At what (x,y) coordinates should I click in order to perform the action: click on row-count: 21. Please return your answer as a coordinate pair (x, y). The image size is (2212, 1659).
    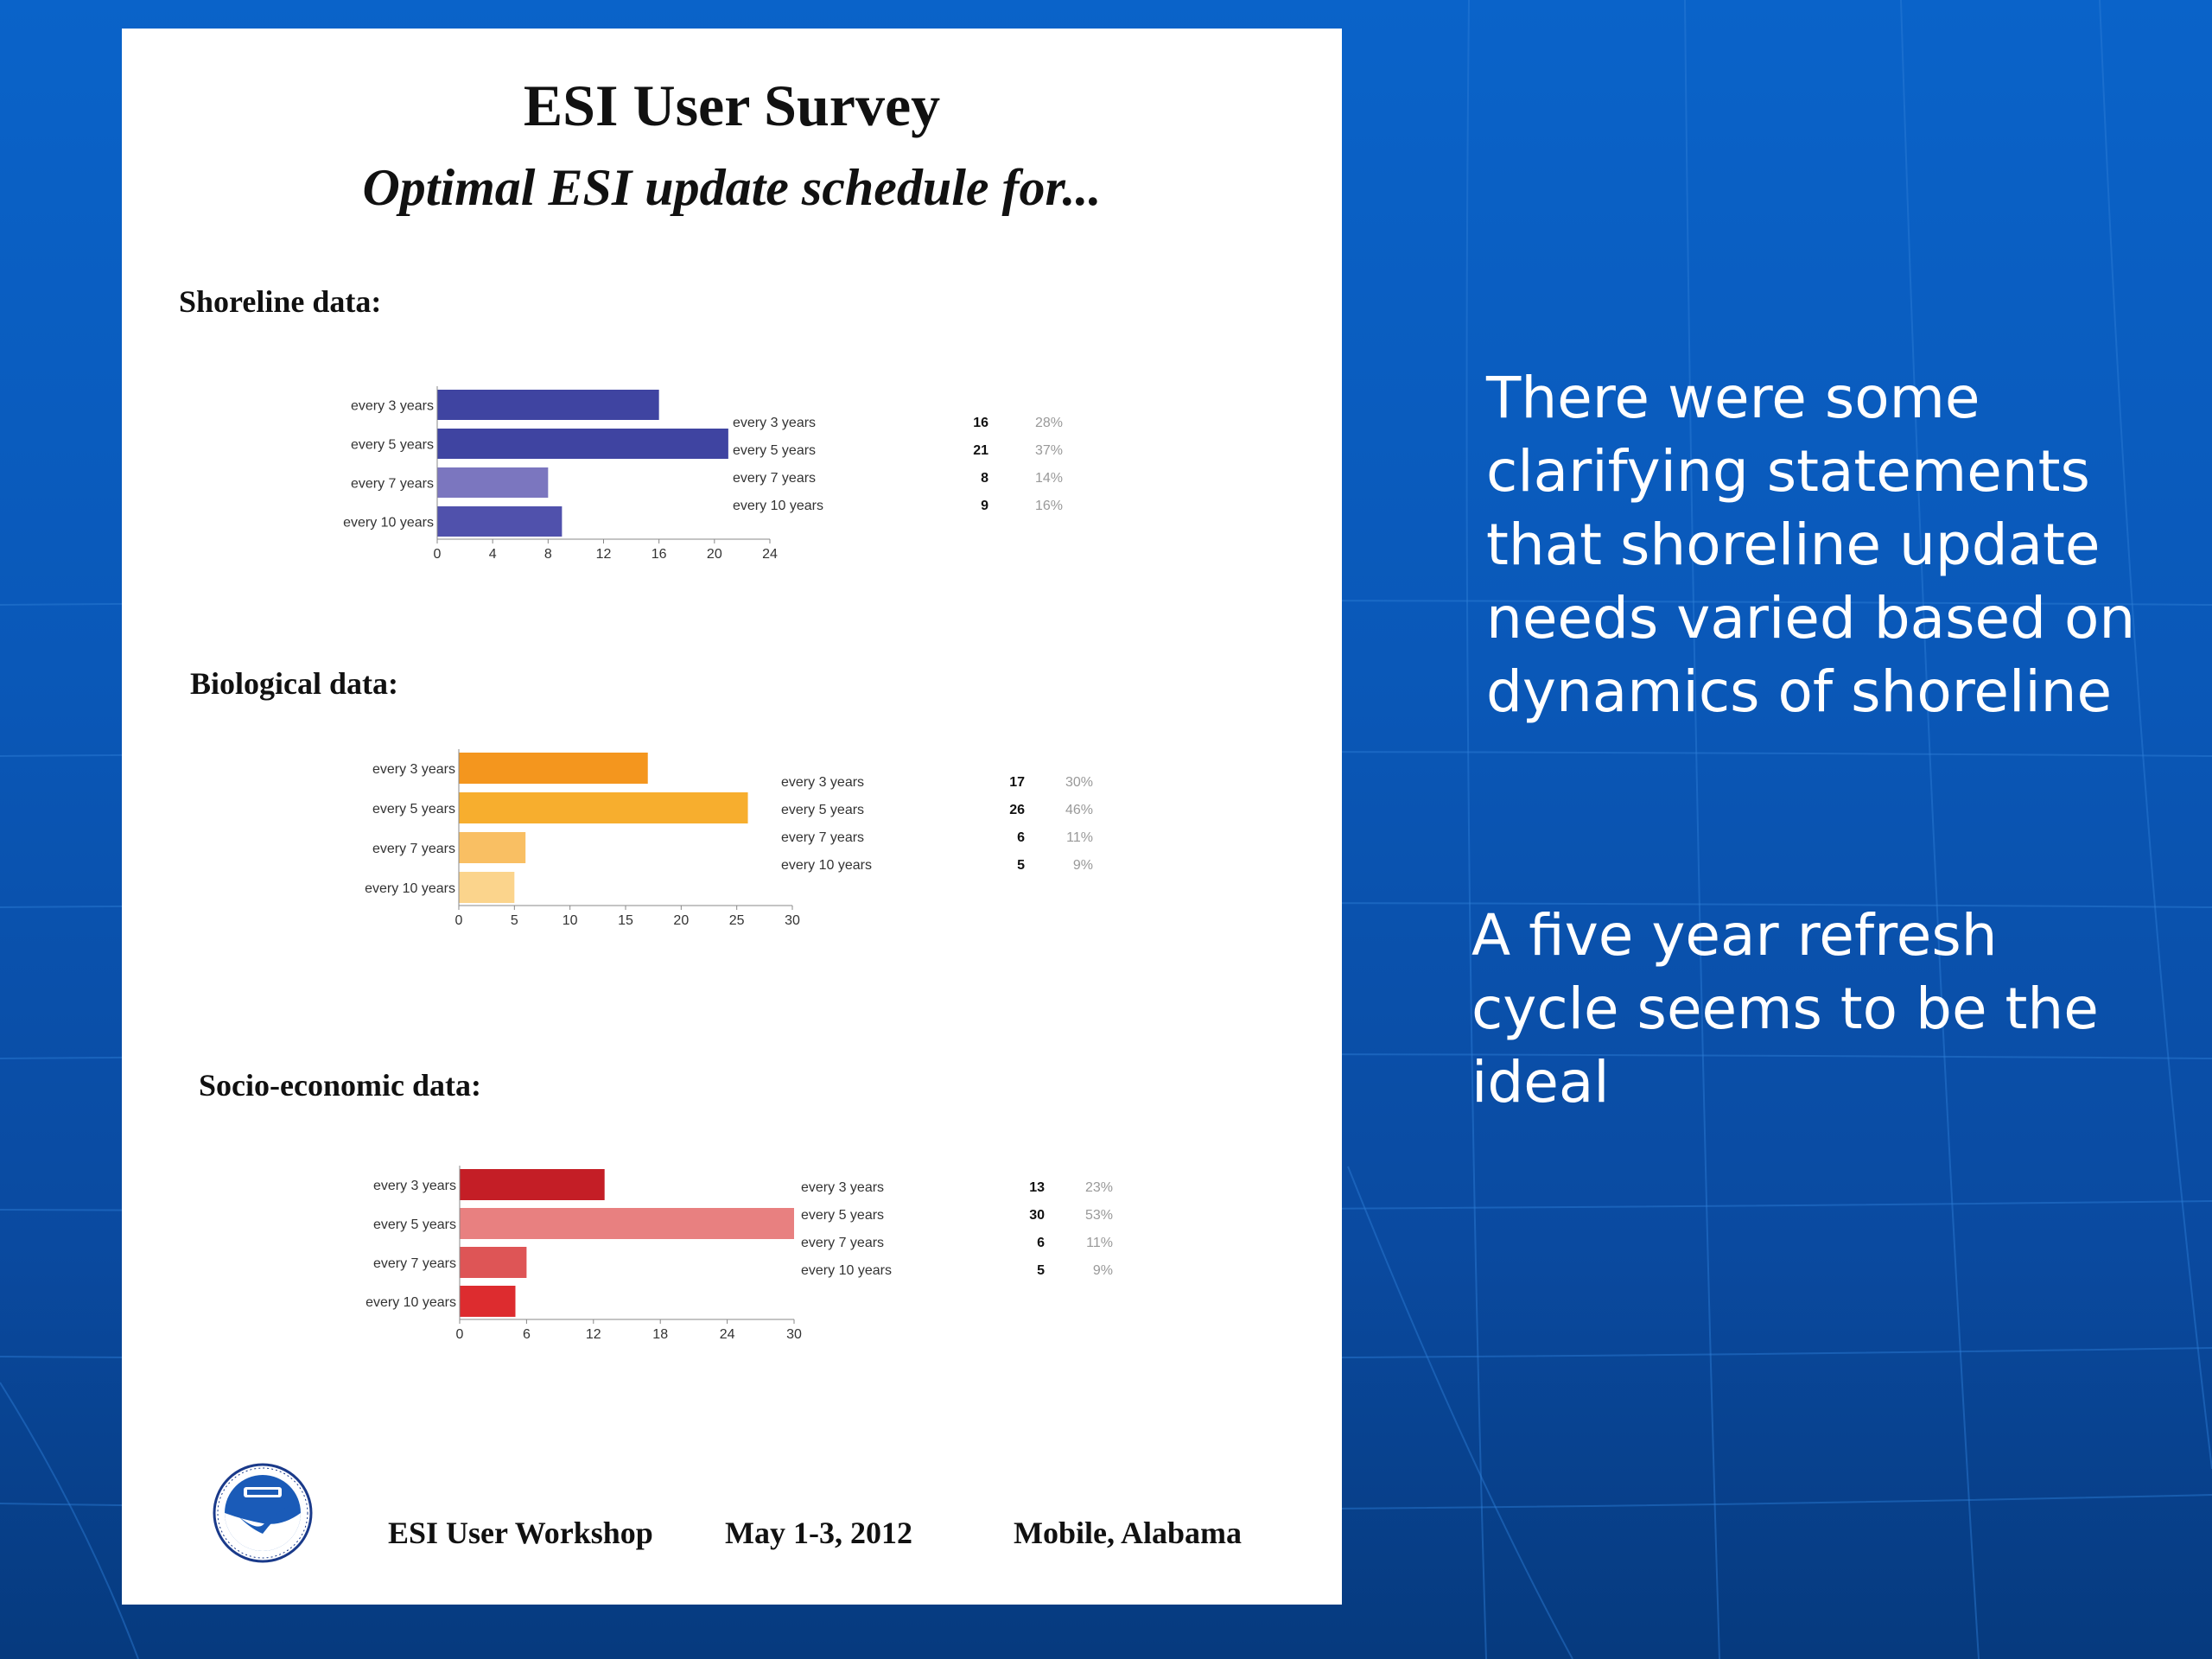
    Looking at the image, I should click on (980, 450).